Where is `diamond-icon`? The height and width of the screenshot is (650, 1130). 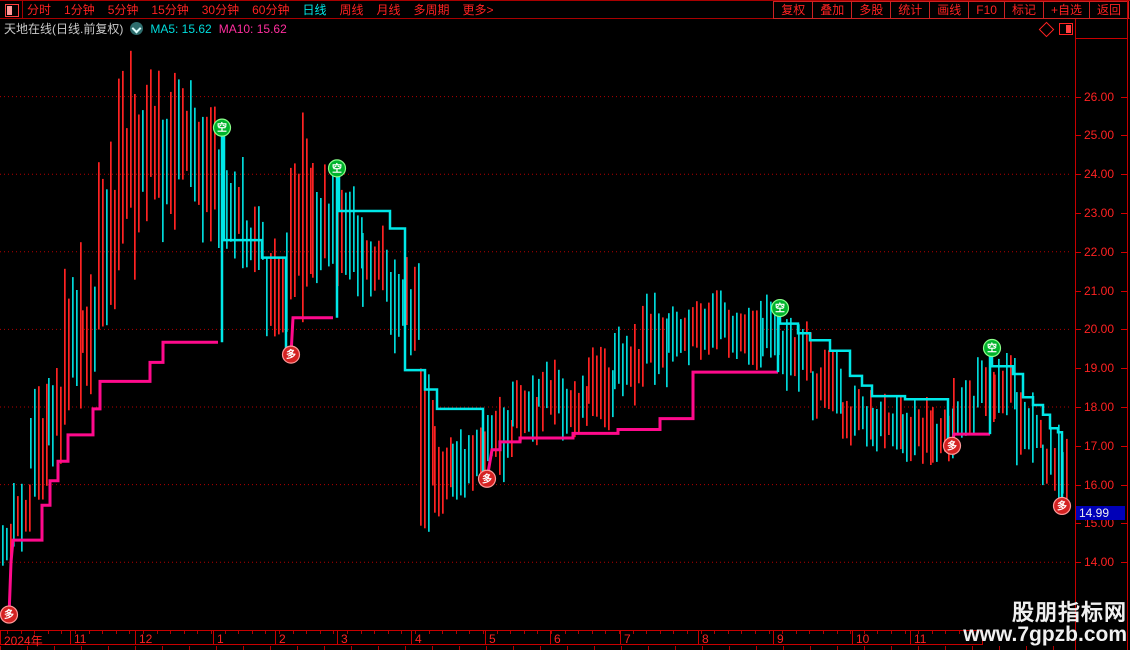 diamond-icon is located at coordinates (1046, 29).